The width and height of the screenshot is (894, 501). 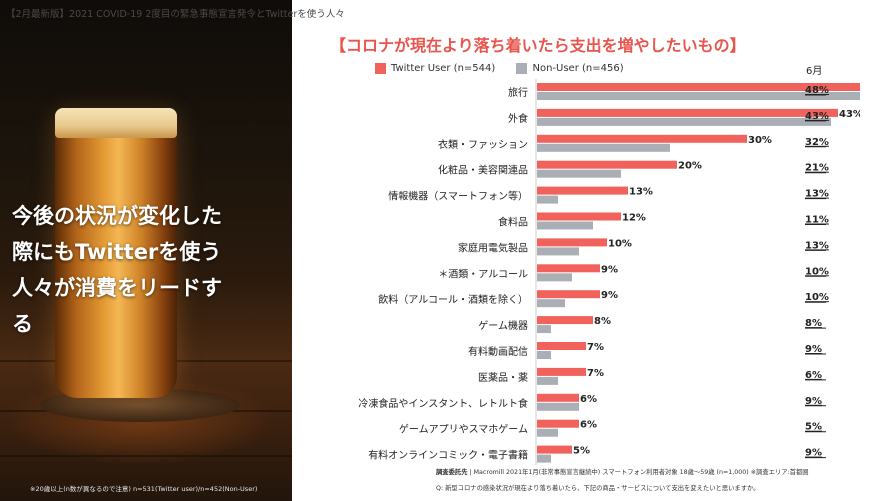 What do you see at coordinates (518, 118) in the screenshot?
I see `category-label: 外食` at bounding box center [518, 118].